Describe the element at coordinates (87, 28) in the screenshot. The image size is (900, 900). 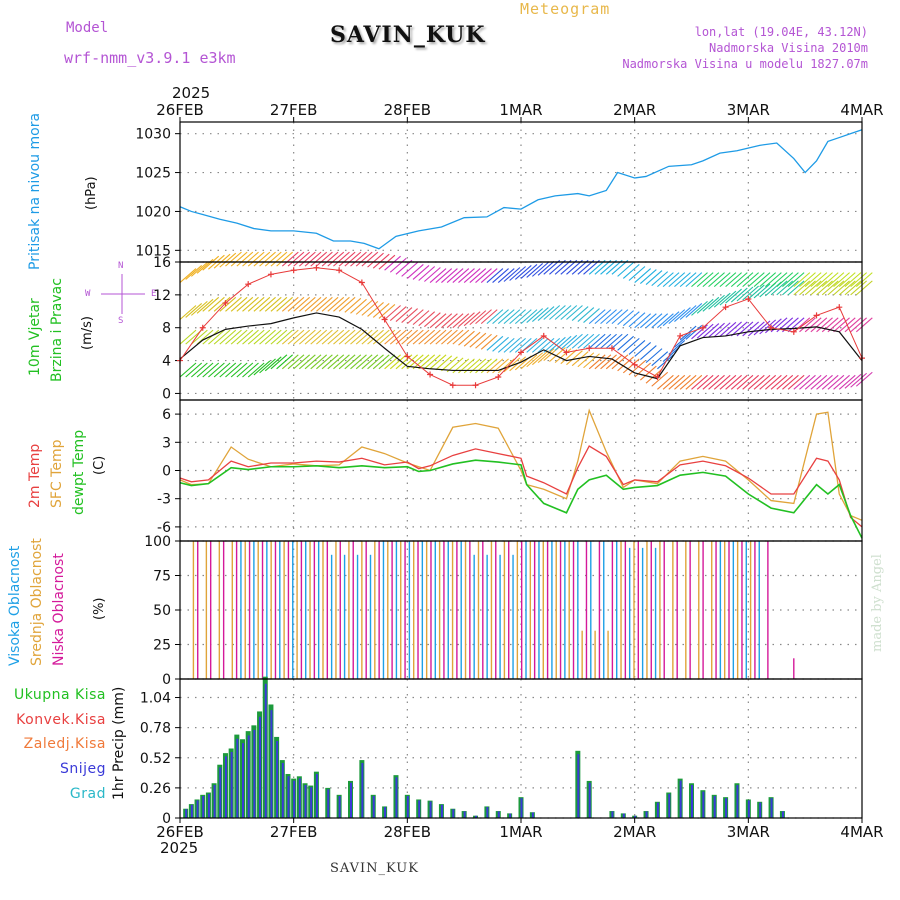
I see `model-label: Model` at that location.